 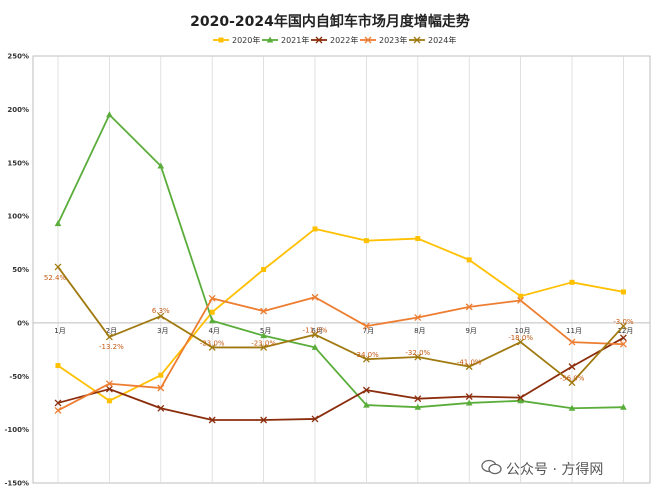 I want to click on series-line, so click(x=340, y=379).